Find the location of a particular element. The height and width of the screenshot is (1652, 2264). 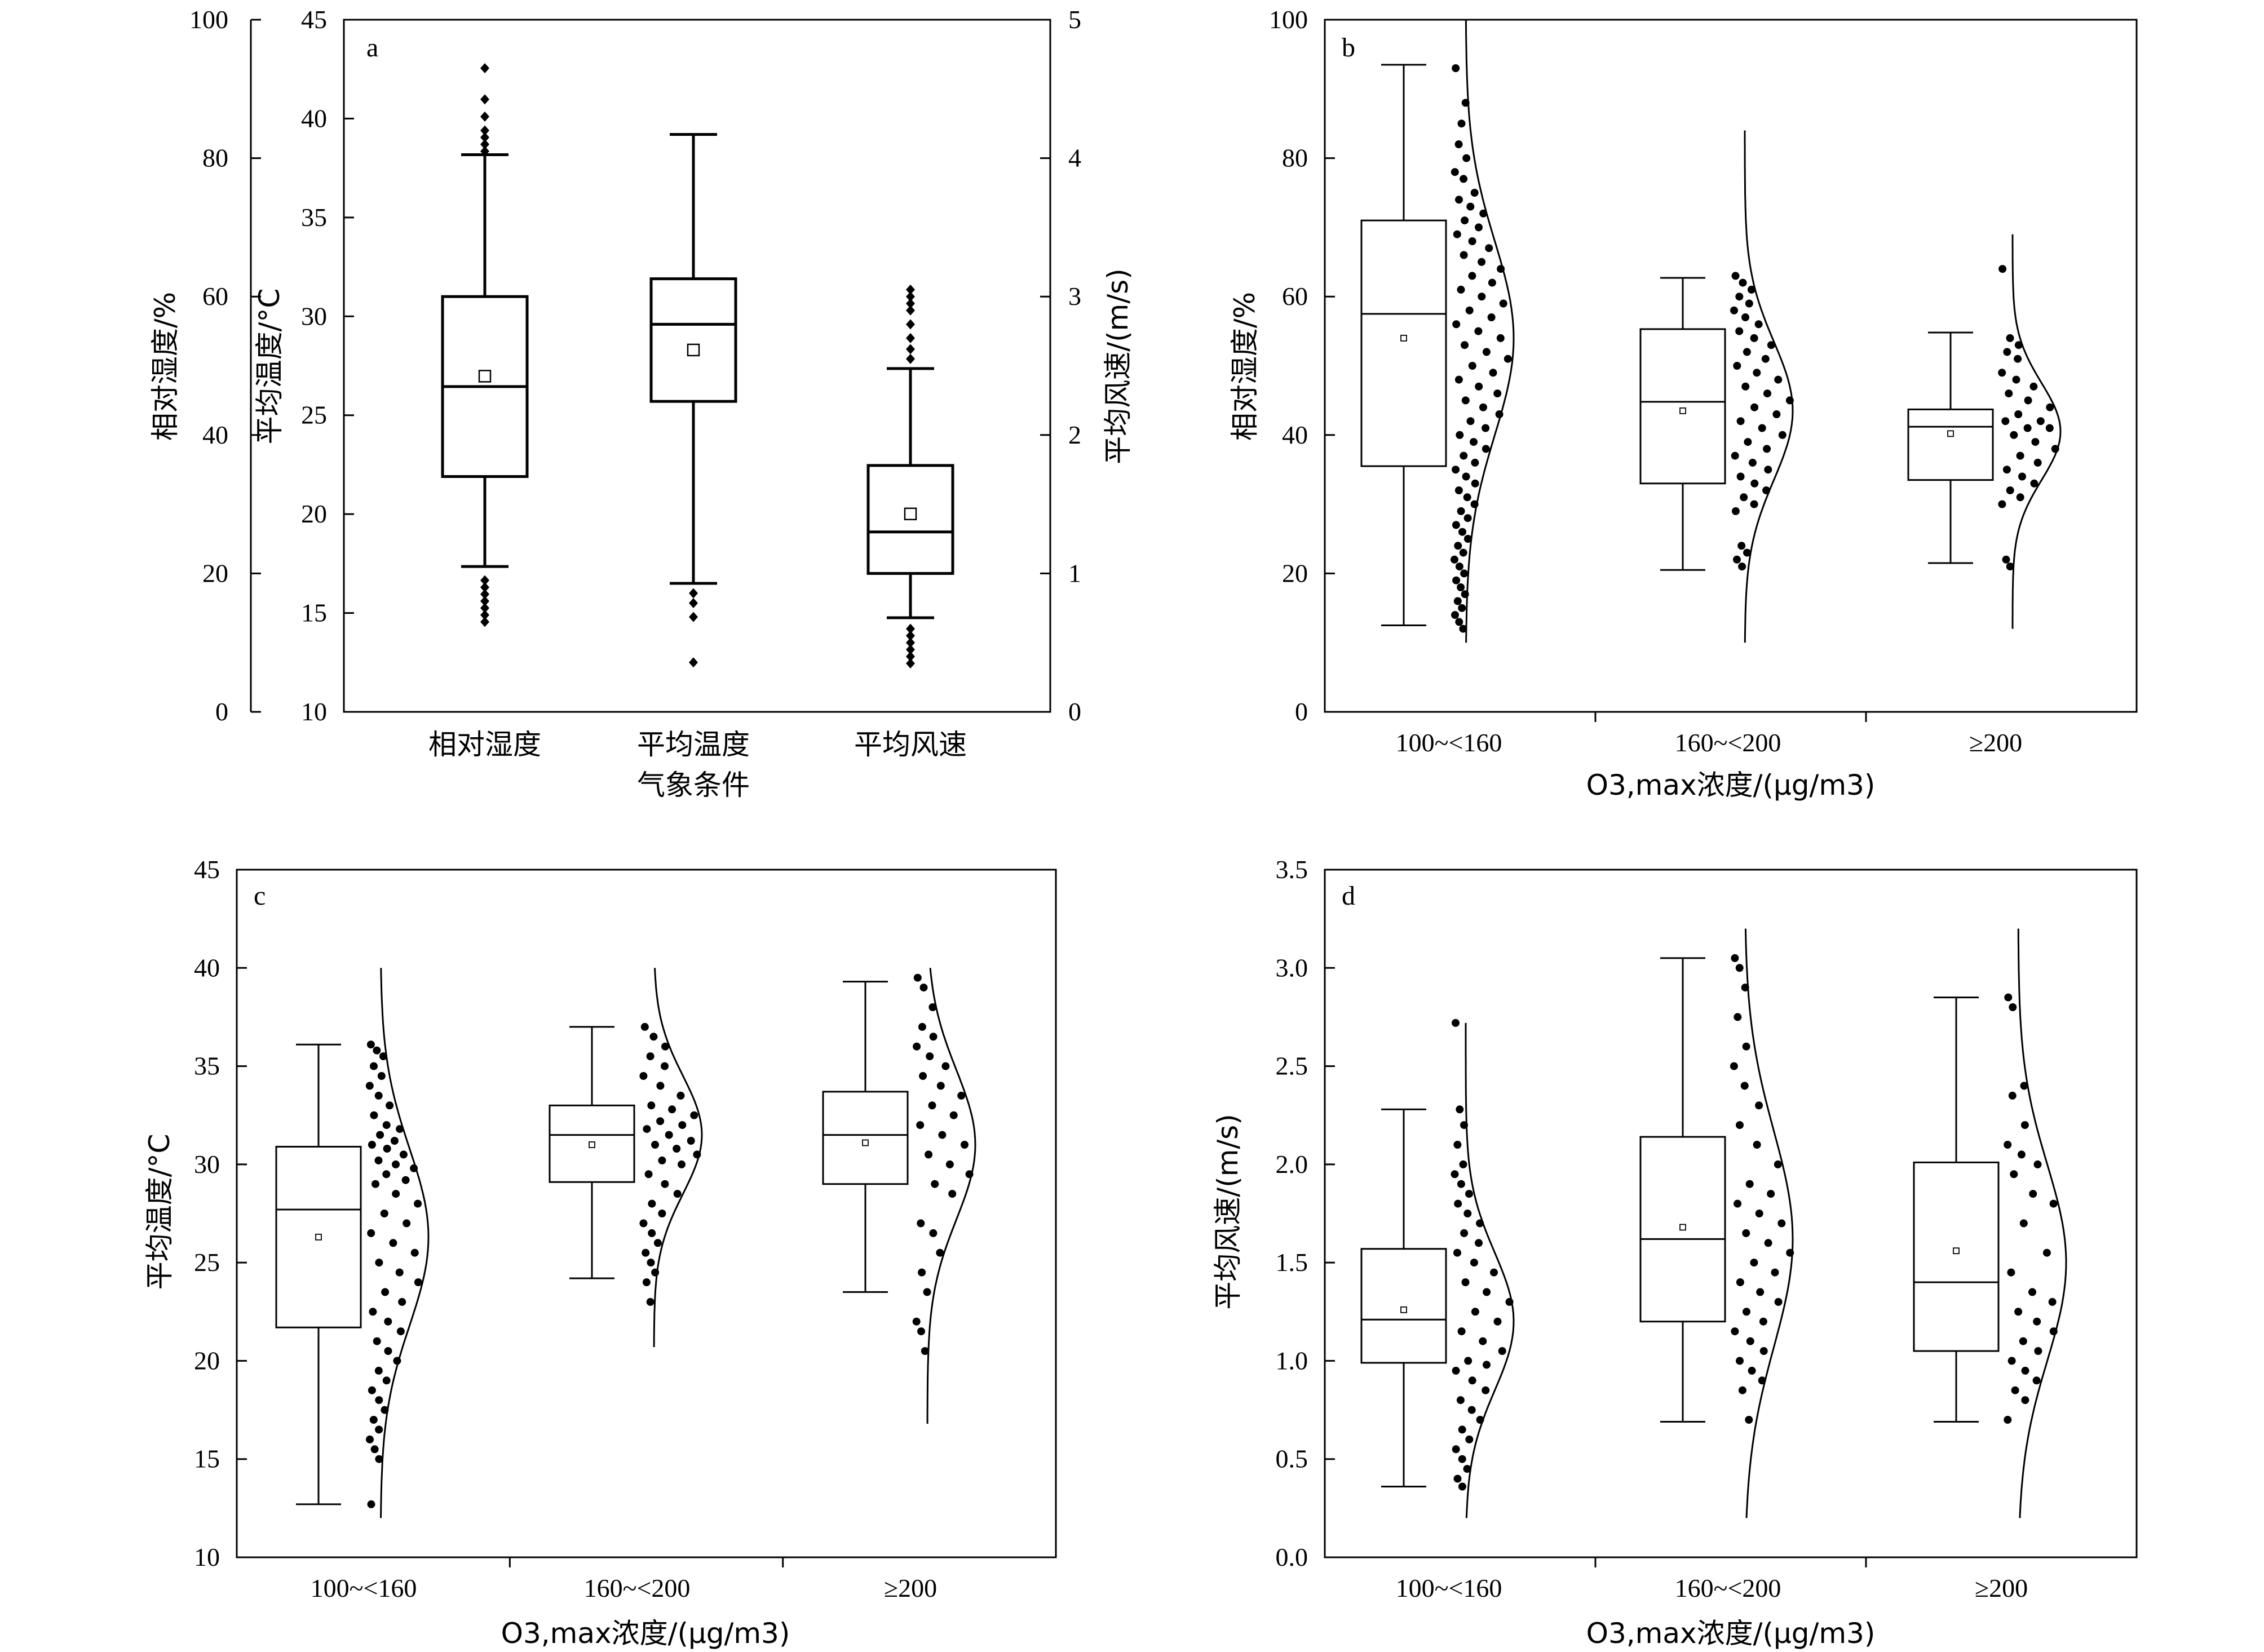

y-tick-label: 2.5 is located at coordinates (1292, 1066).